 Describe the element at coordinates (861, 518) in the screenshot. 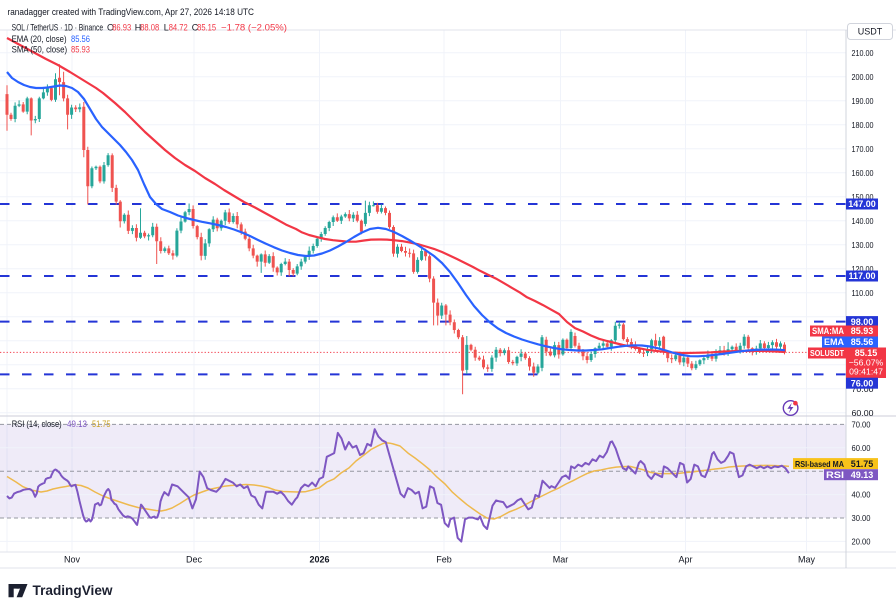

I see `svg-text: 30.00` at that location.